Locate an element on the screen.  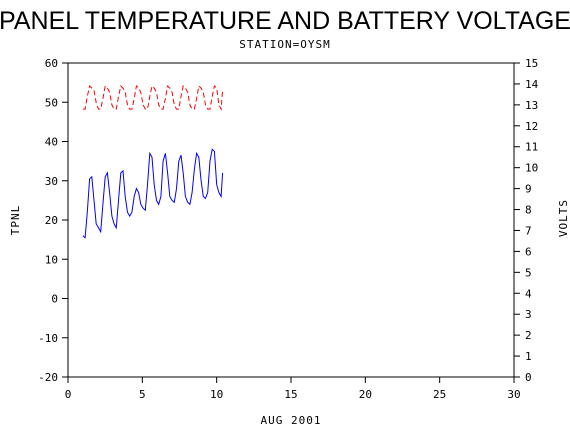
chart-subtitle: STATION=OYSM is located at coordinates (284, 44).